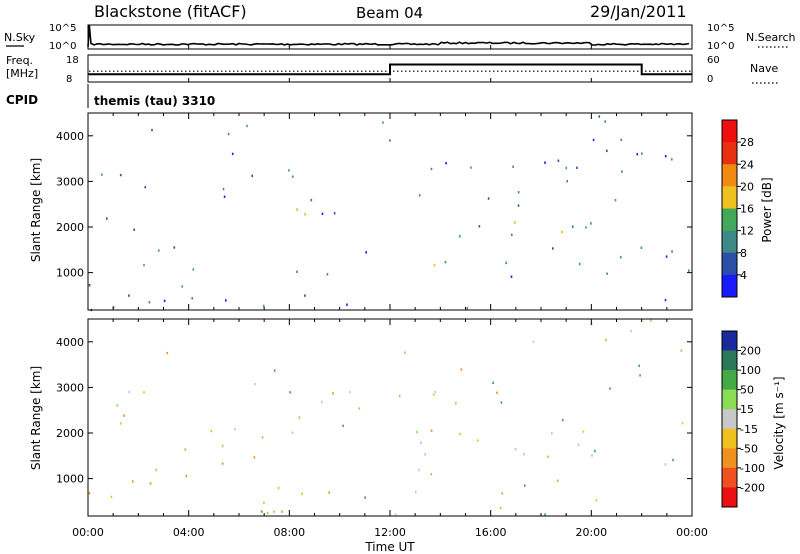  Describe the element at coordinates (747, 164) in the screenshot. I see `power-colorbar-tick-label: 24` at that location.